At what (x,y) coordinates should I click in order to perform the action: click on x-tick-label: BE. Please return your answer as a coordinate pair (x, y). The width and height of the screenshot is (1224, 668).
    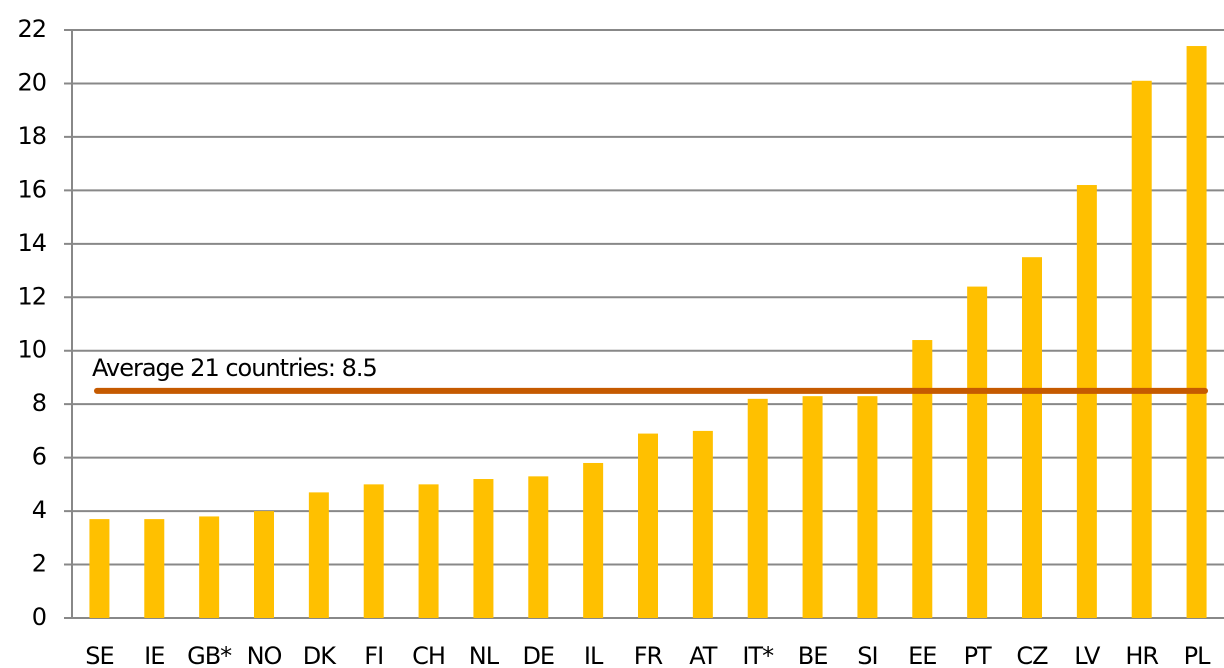
    Looking at the image, I should click on (813, 655).